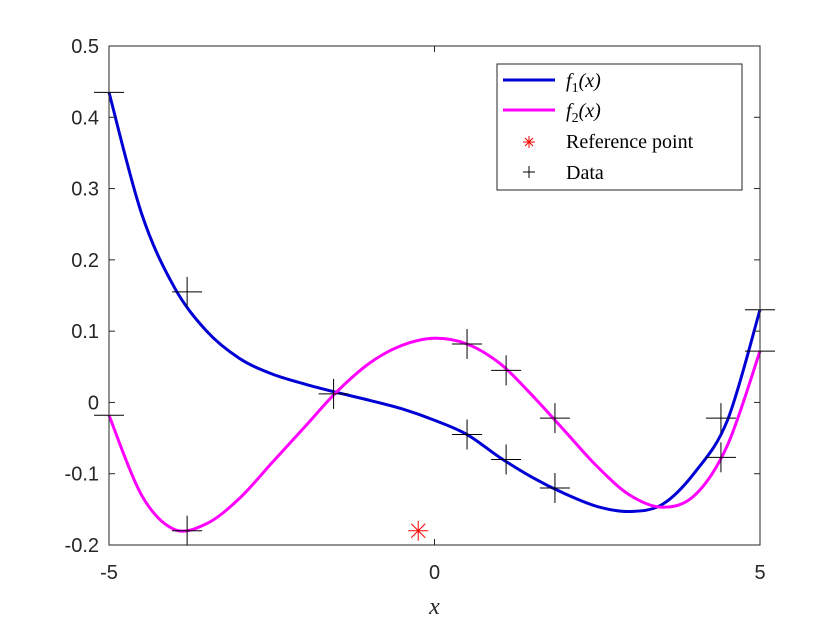 The width and height of the screenshot is (840, 630). Describe the element at coordinates (109, 573) in the screenshot. I see `x-tick-label: -5` at that location.